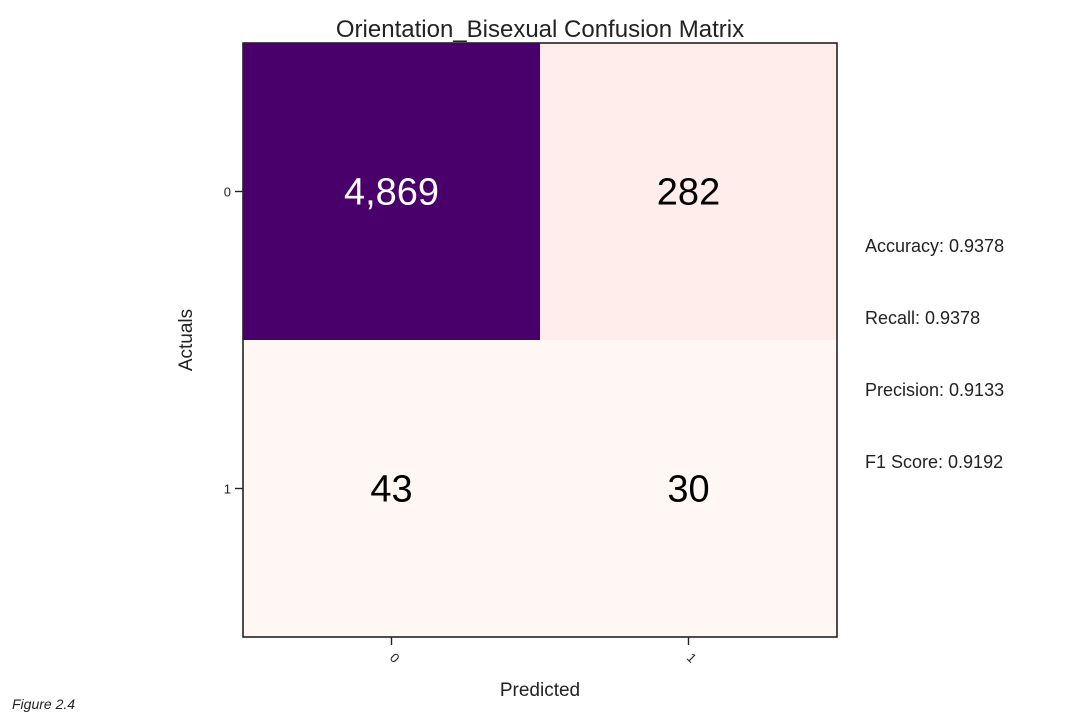 Image resolution: width=1080 pixels, height=720 pixels. I want to click on matrix-cell-label-0-0: 4,869, so click(391, 193).